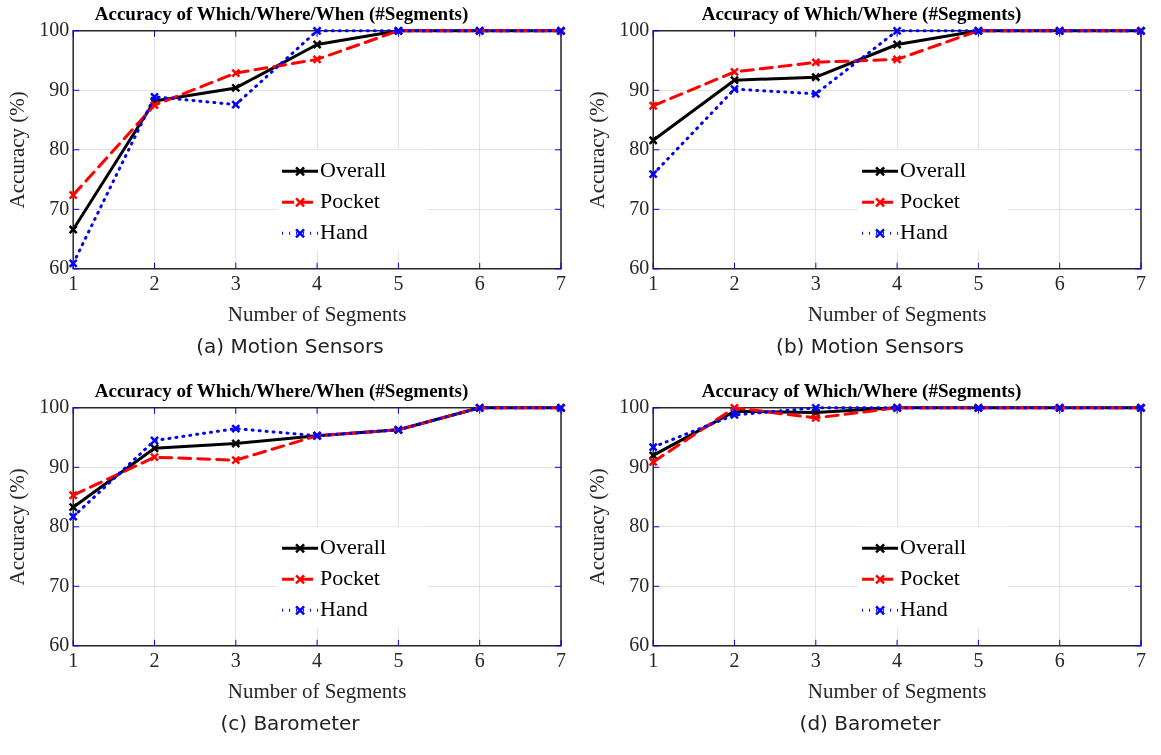 This screenshot has height=755, width=1161. What do you see at coordinates (870, 723) in the screenshot?
I see `text: (d) Barometer` at bounding box center [870, 723].